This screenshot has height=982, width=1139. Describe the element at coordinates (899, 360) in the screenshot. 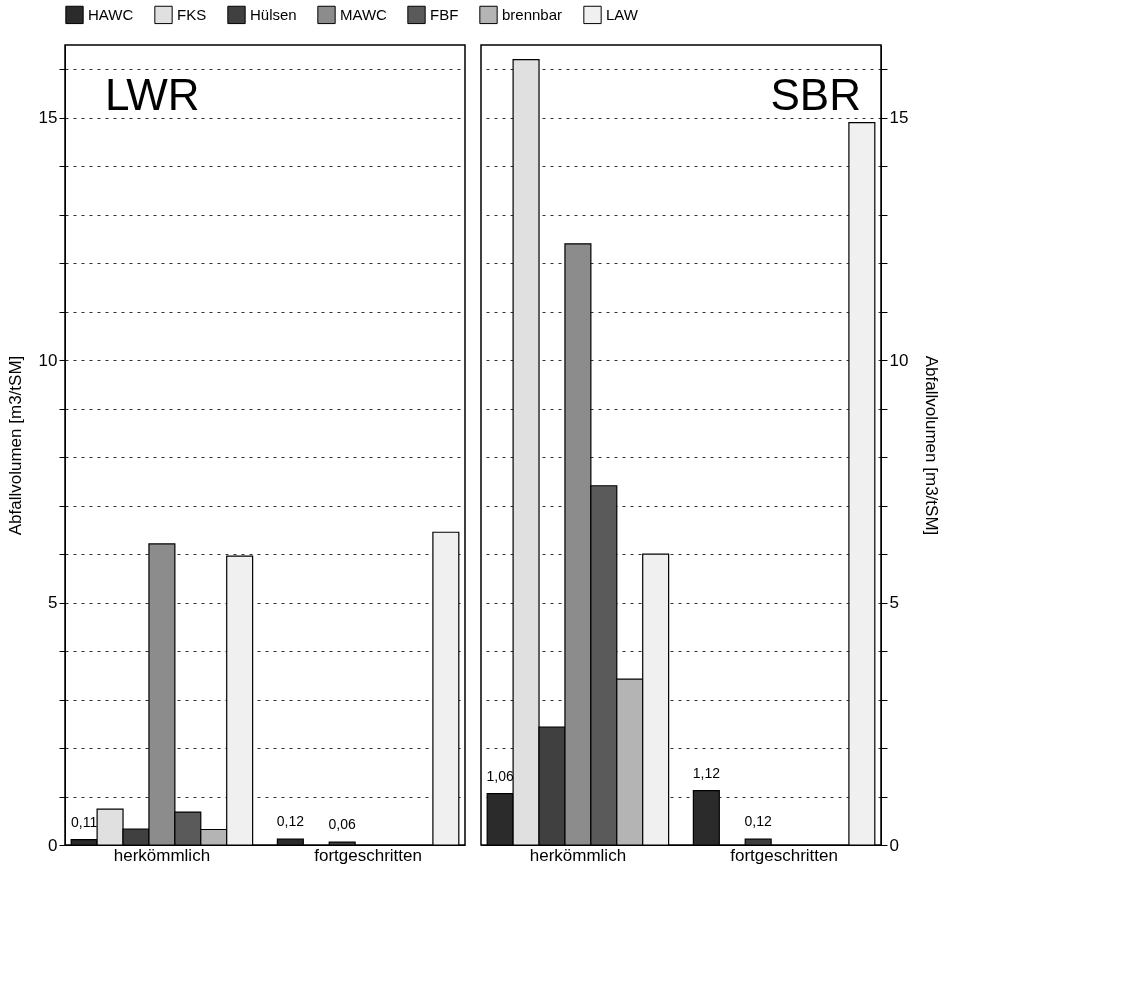

I see `y2-tick-label: 10` at that location.